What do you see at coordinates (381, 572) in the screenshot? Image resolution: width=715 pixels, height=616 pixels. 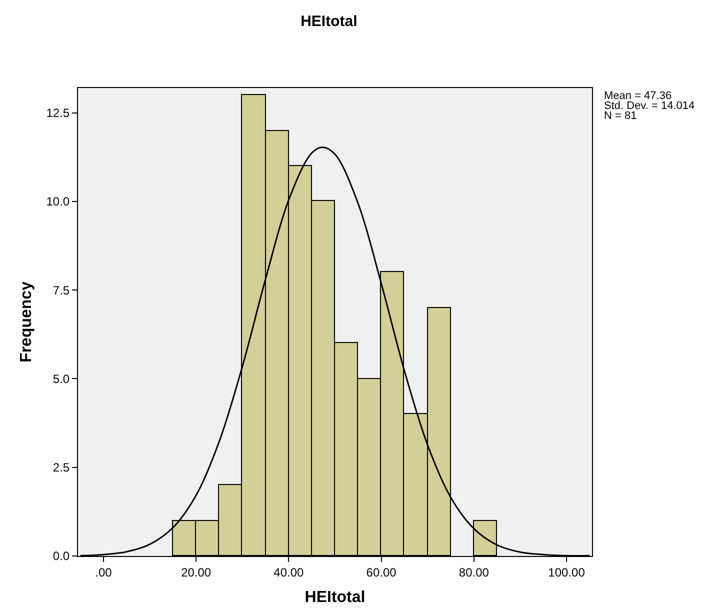 I see `x-tick-label: 60.00` at bounding box center [381, 572].